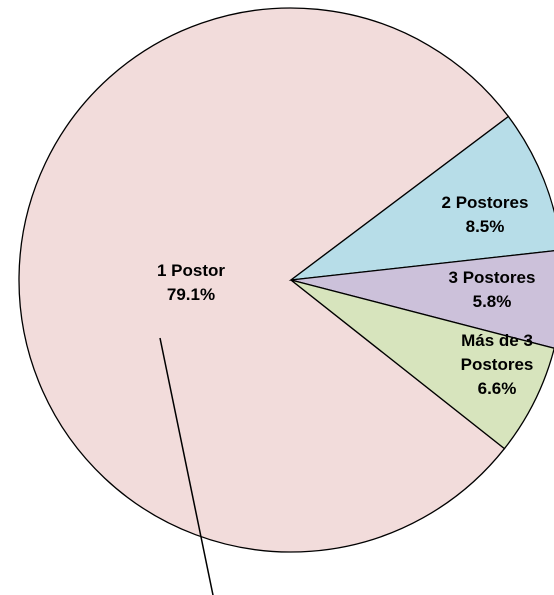 This screenshot has height=595, width=554. I want to click on slice-label: Más de 3 Postores 6.6%, so click(497, 365).